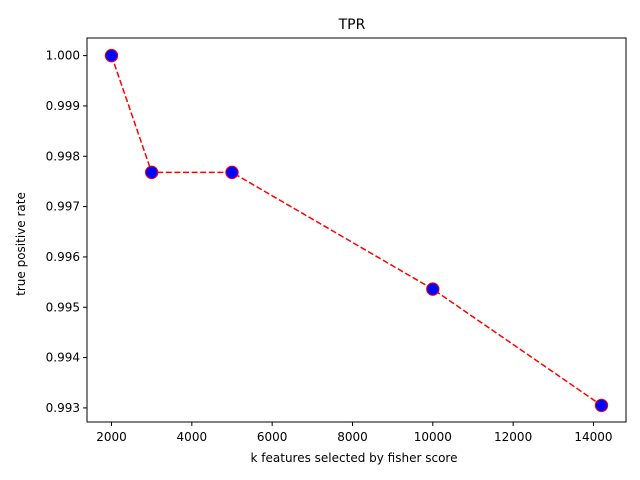 This screenshot has height=480, width=640. I want to click on y-tick-label: 0.999, so click(63, 106).